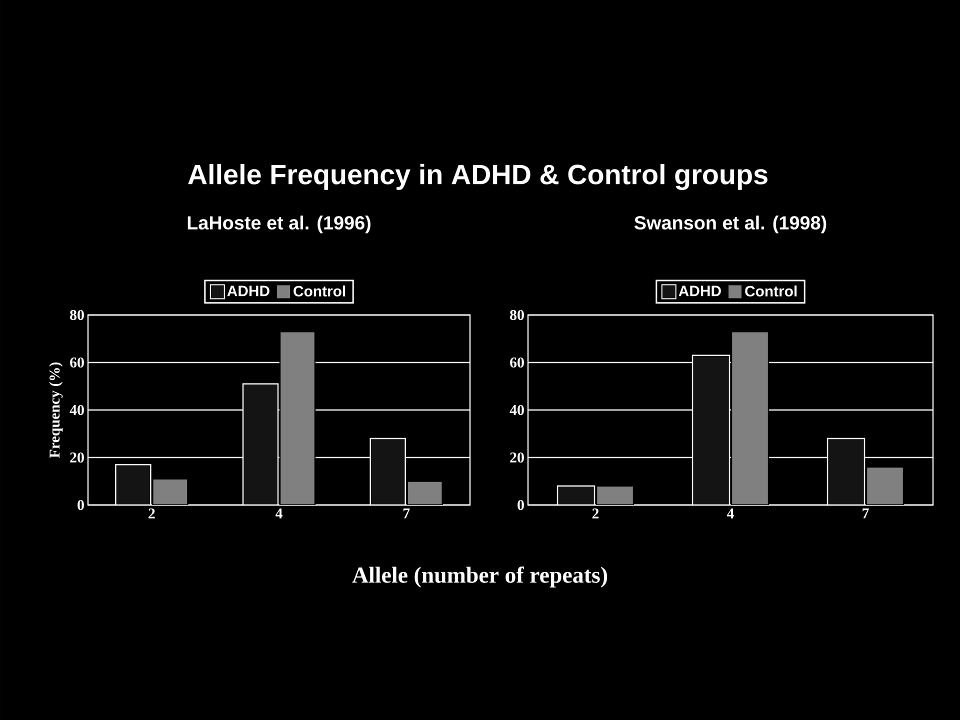 Image resolution: width=960 pixels, height=720 pixels. I want to click on chart-subtitle: Swanson et al. (1998), so click(730, 225).